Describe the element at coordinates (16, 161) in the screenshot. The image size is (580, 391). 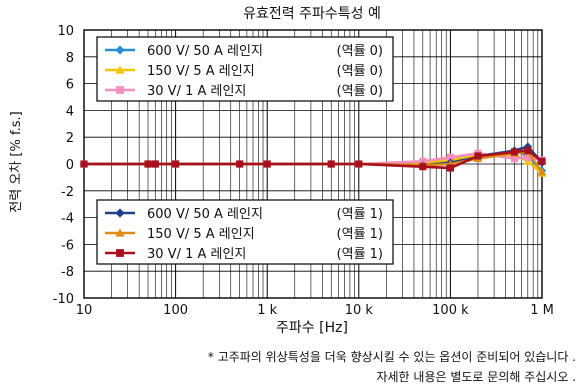
I see `y-axis-label: 전력 오차 [% f.s.]` at that location.